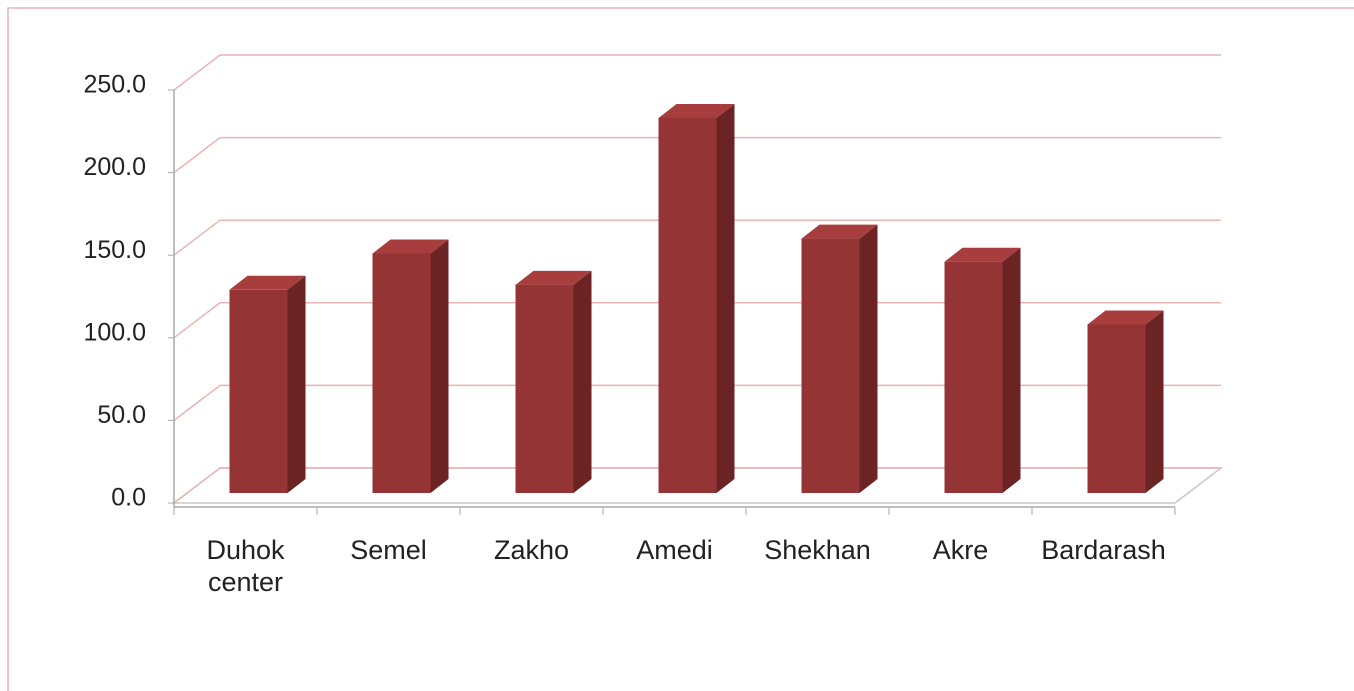 This screenshot has width=1354, height=691. Describe the element at coordinates (817, 550) in the screenshot. I see `x-tick-label: Shekhan` at that location.